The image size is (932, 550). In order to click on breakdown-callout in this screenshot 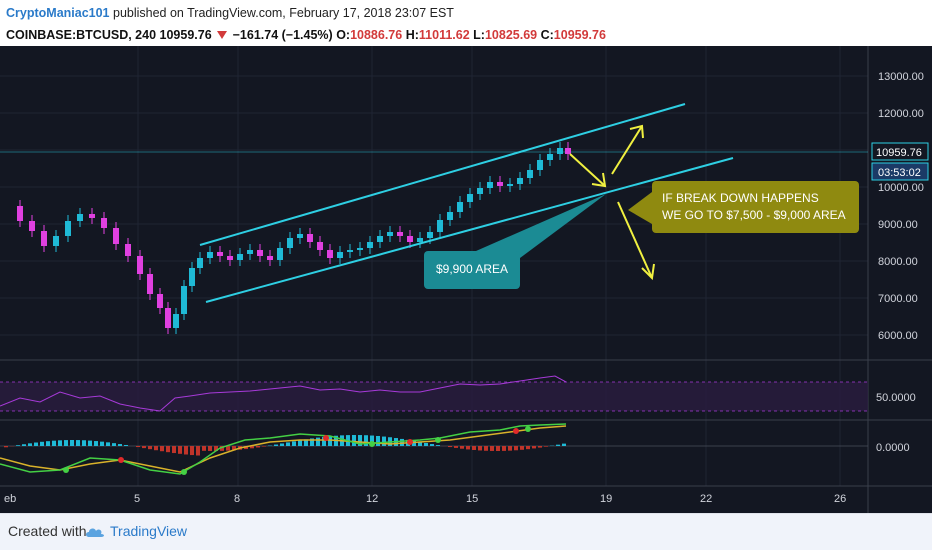, I will do `click(755, 207)`.